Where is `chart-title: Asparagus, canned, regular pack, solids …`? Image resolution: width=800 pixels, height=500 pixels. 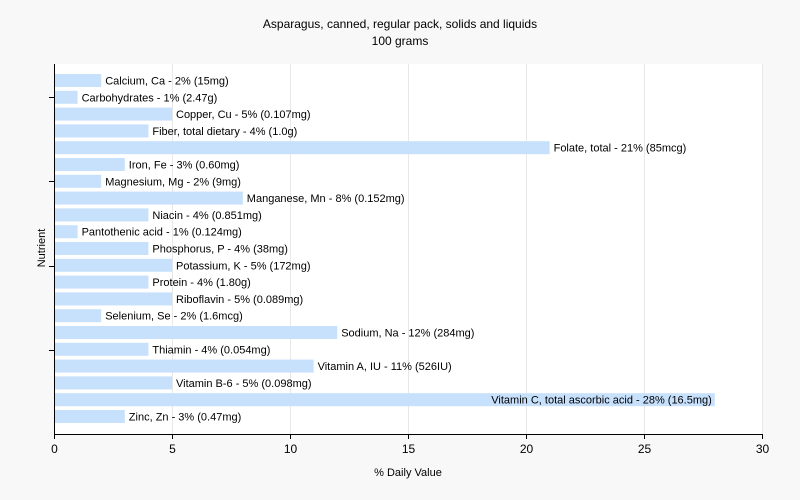
chart-title: Asparagus, canned, regular pack, solids … is located at coordinates (400, 24).